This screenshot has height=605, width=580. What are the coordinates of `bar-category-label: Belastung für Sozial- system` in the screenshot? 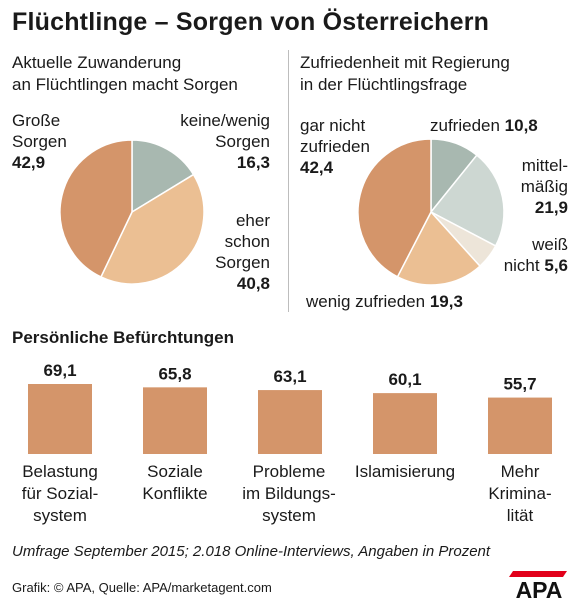 It's located at (60, 493).